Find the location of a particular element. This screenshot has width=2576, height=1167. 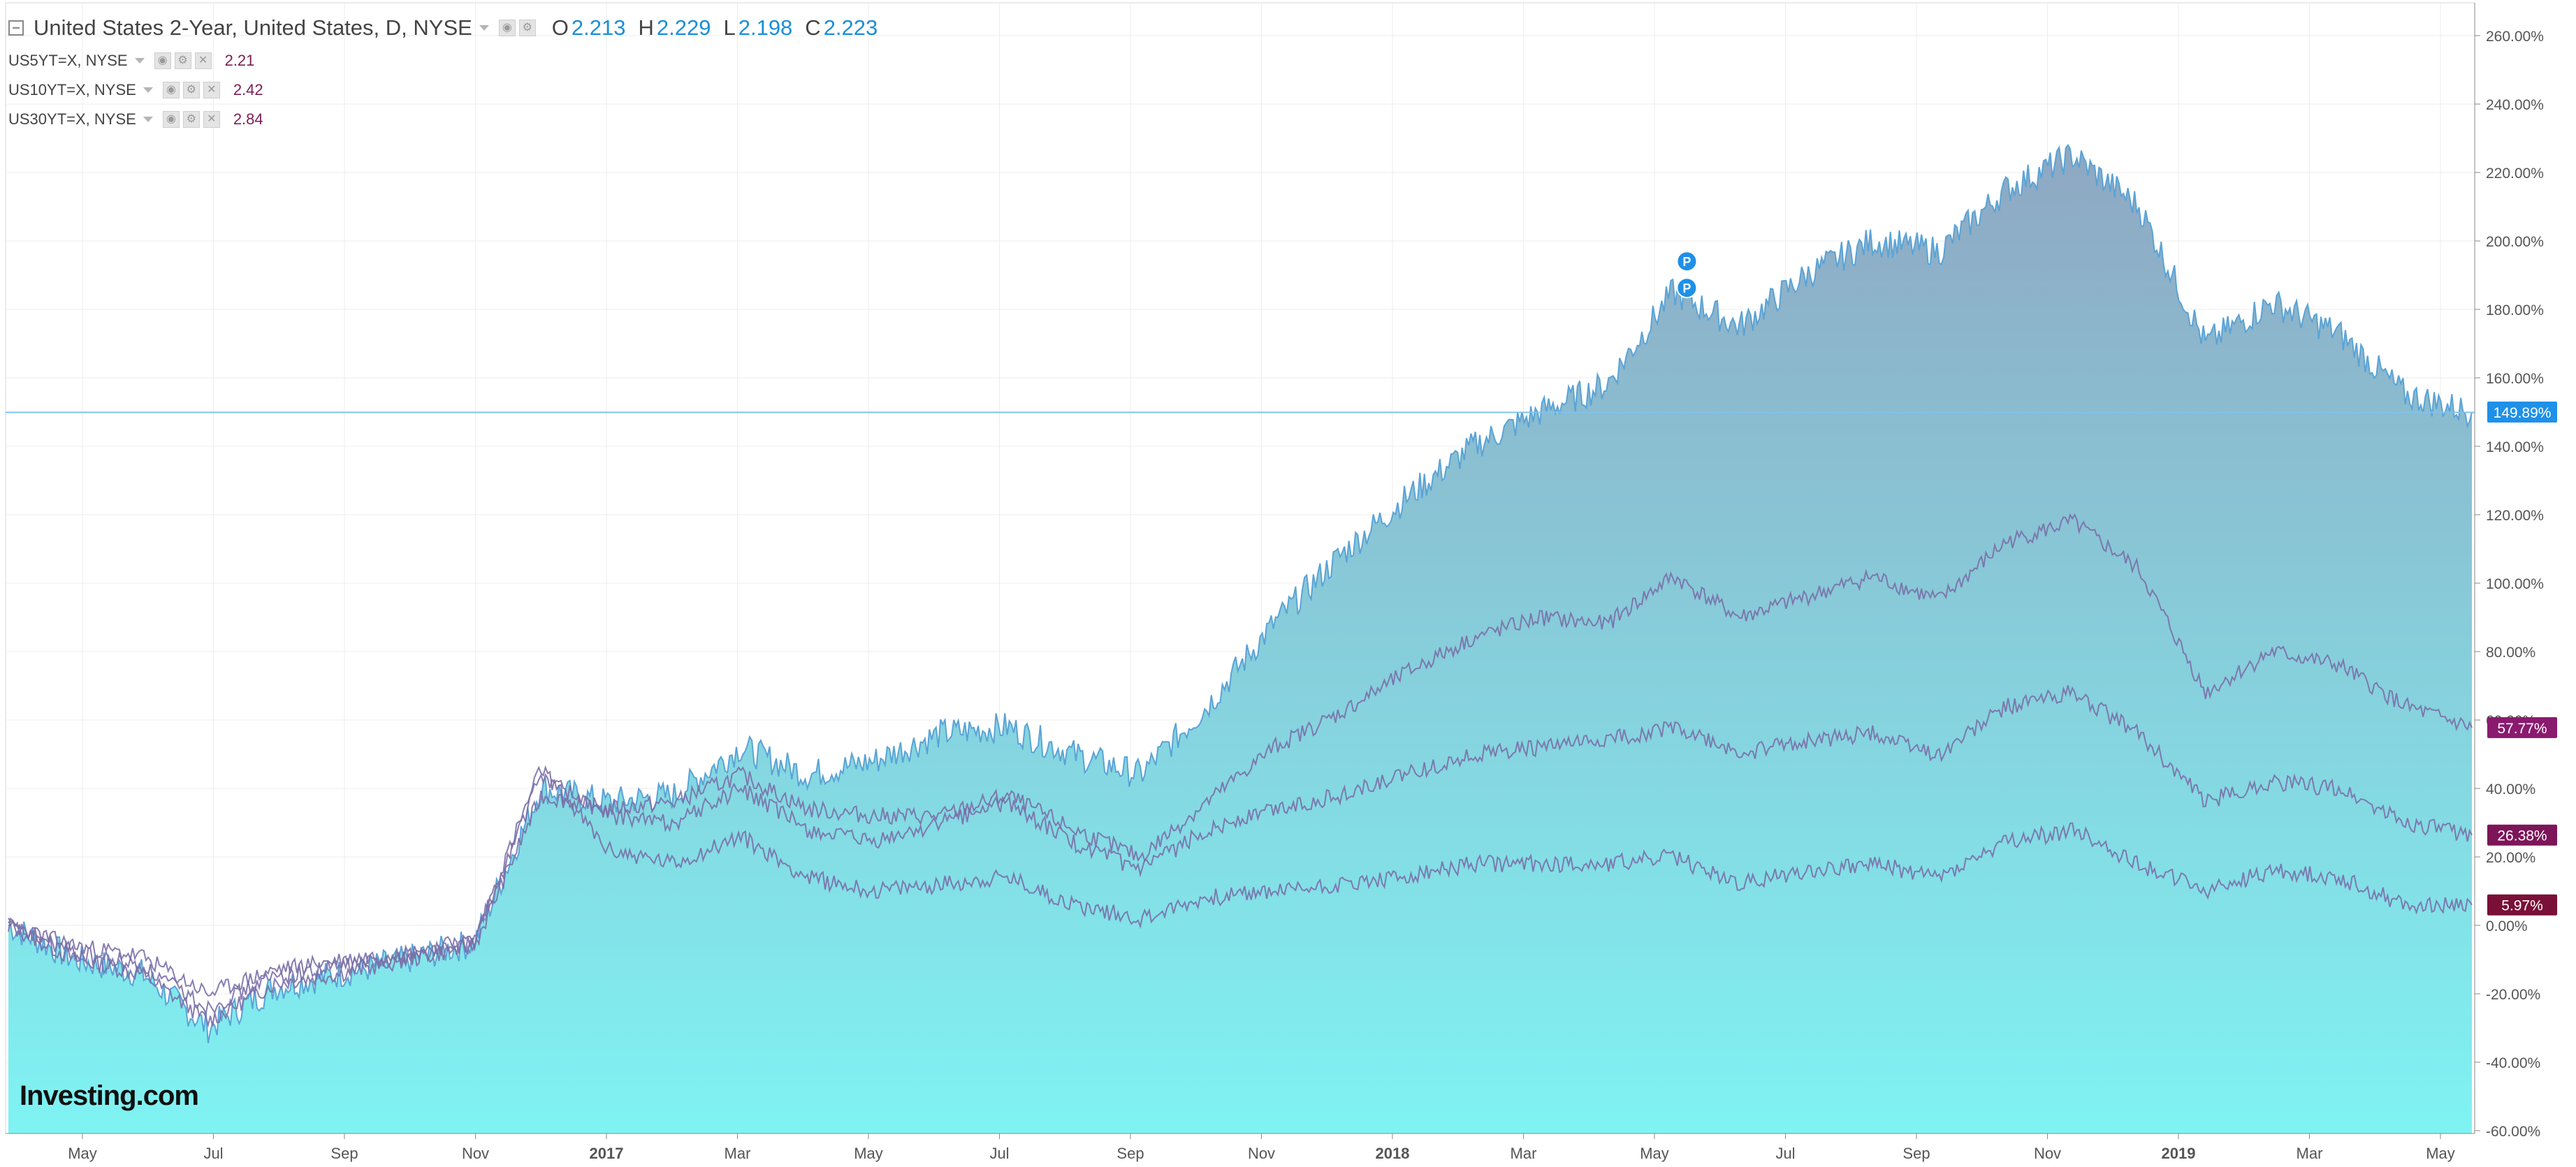

collapse-legend-icon is located at coordinates (16, 28).